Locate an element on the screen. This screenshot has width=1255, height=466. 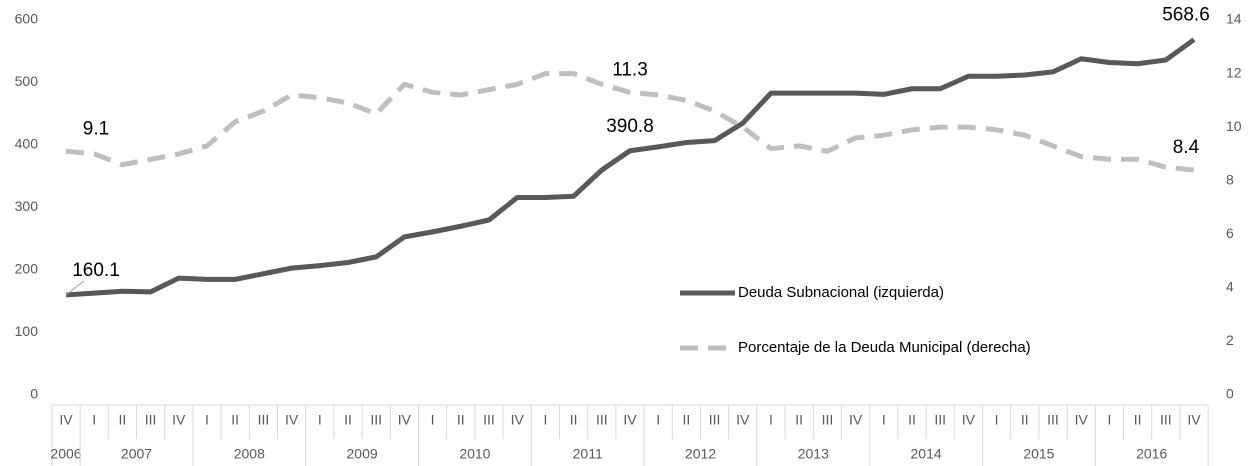
data-label: 9.1 is located at coordinates (96, 128).